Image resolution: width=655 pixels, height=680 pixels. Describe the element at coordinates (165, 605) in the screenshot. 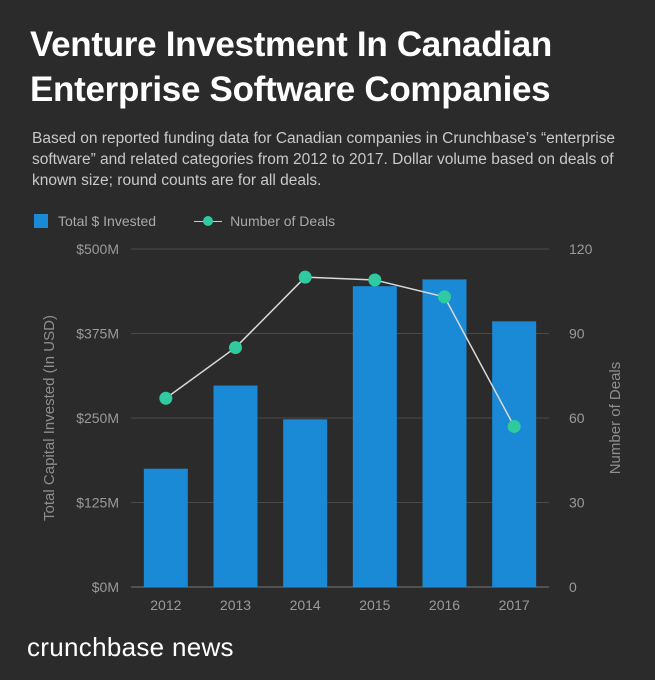

I see `x-tick-label: 2012` at that location.